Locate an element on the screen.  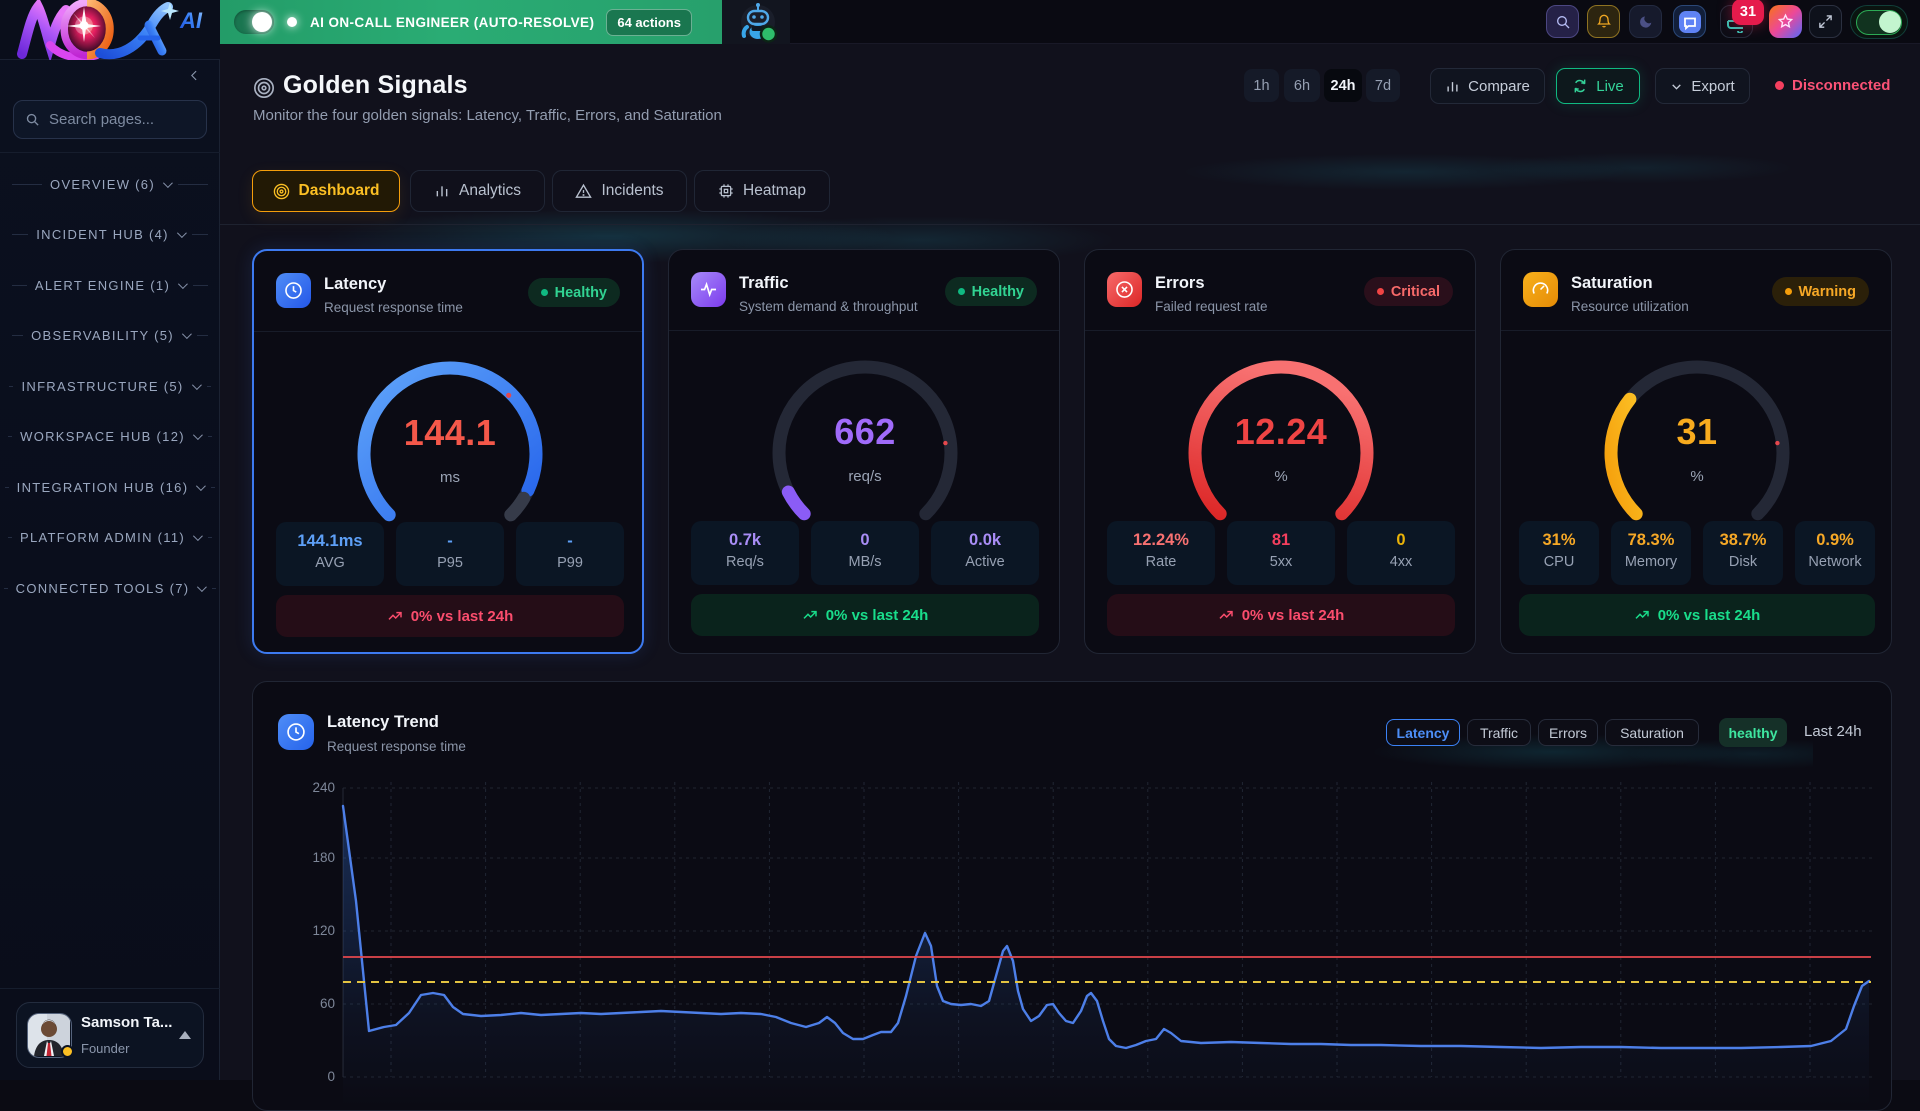
svg-text: 60 is located at coordinates (327, 1003).